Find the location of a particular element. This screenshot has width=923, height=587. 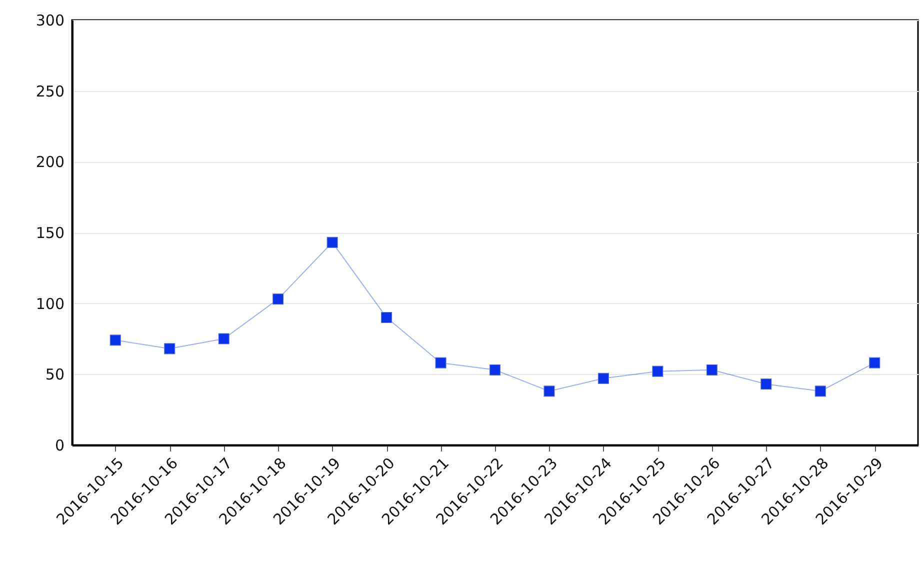

y-tick-label: 250 is located at coordinates (50, 91).